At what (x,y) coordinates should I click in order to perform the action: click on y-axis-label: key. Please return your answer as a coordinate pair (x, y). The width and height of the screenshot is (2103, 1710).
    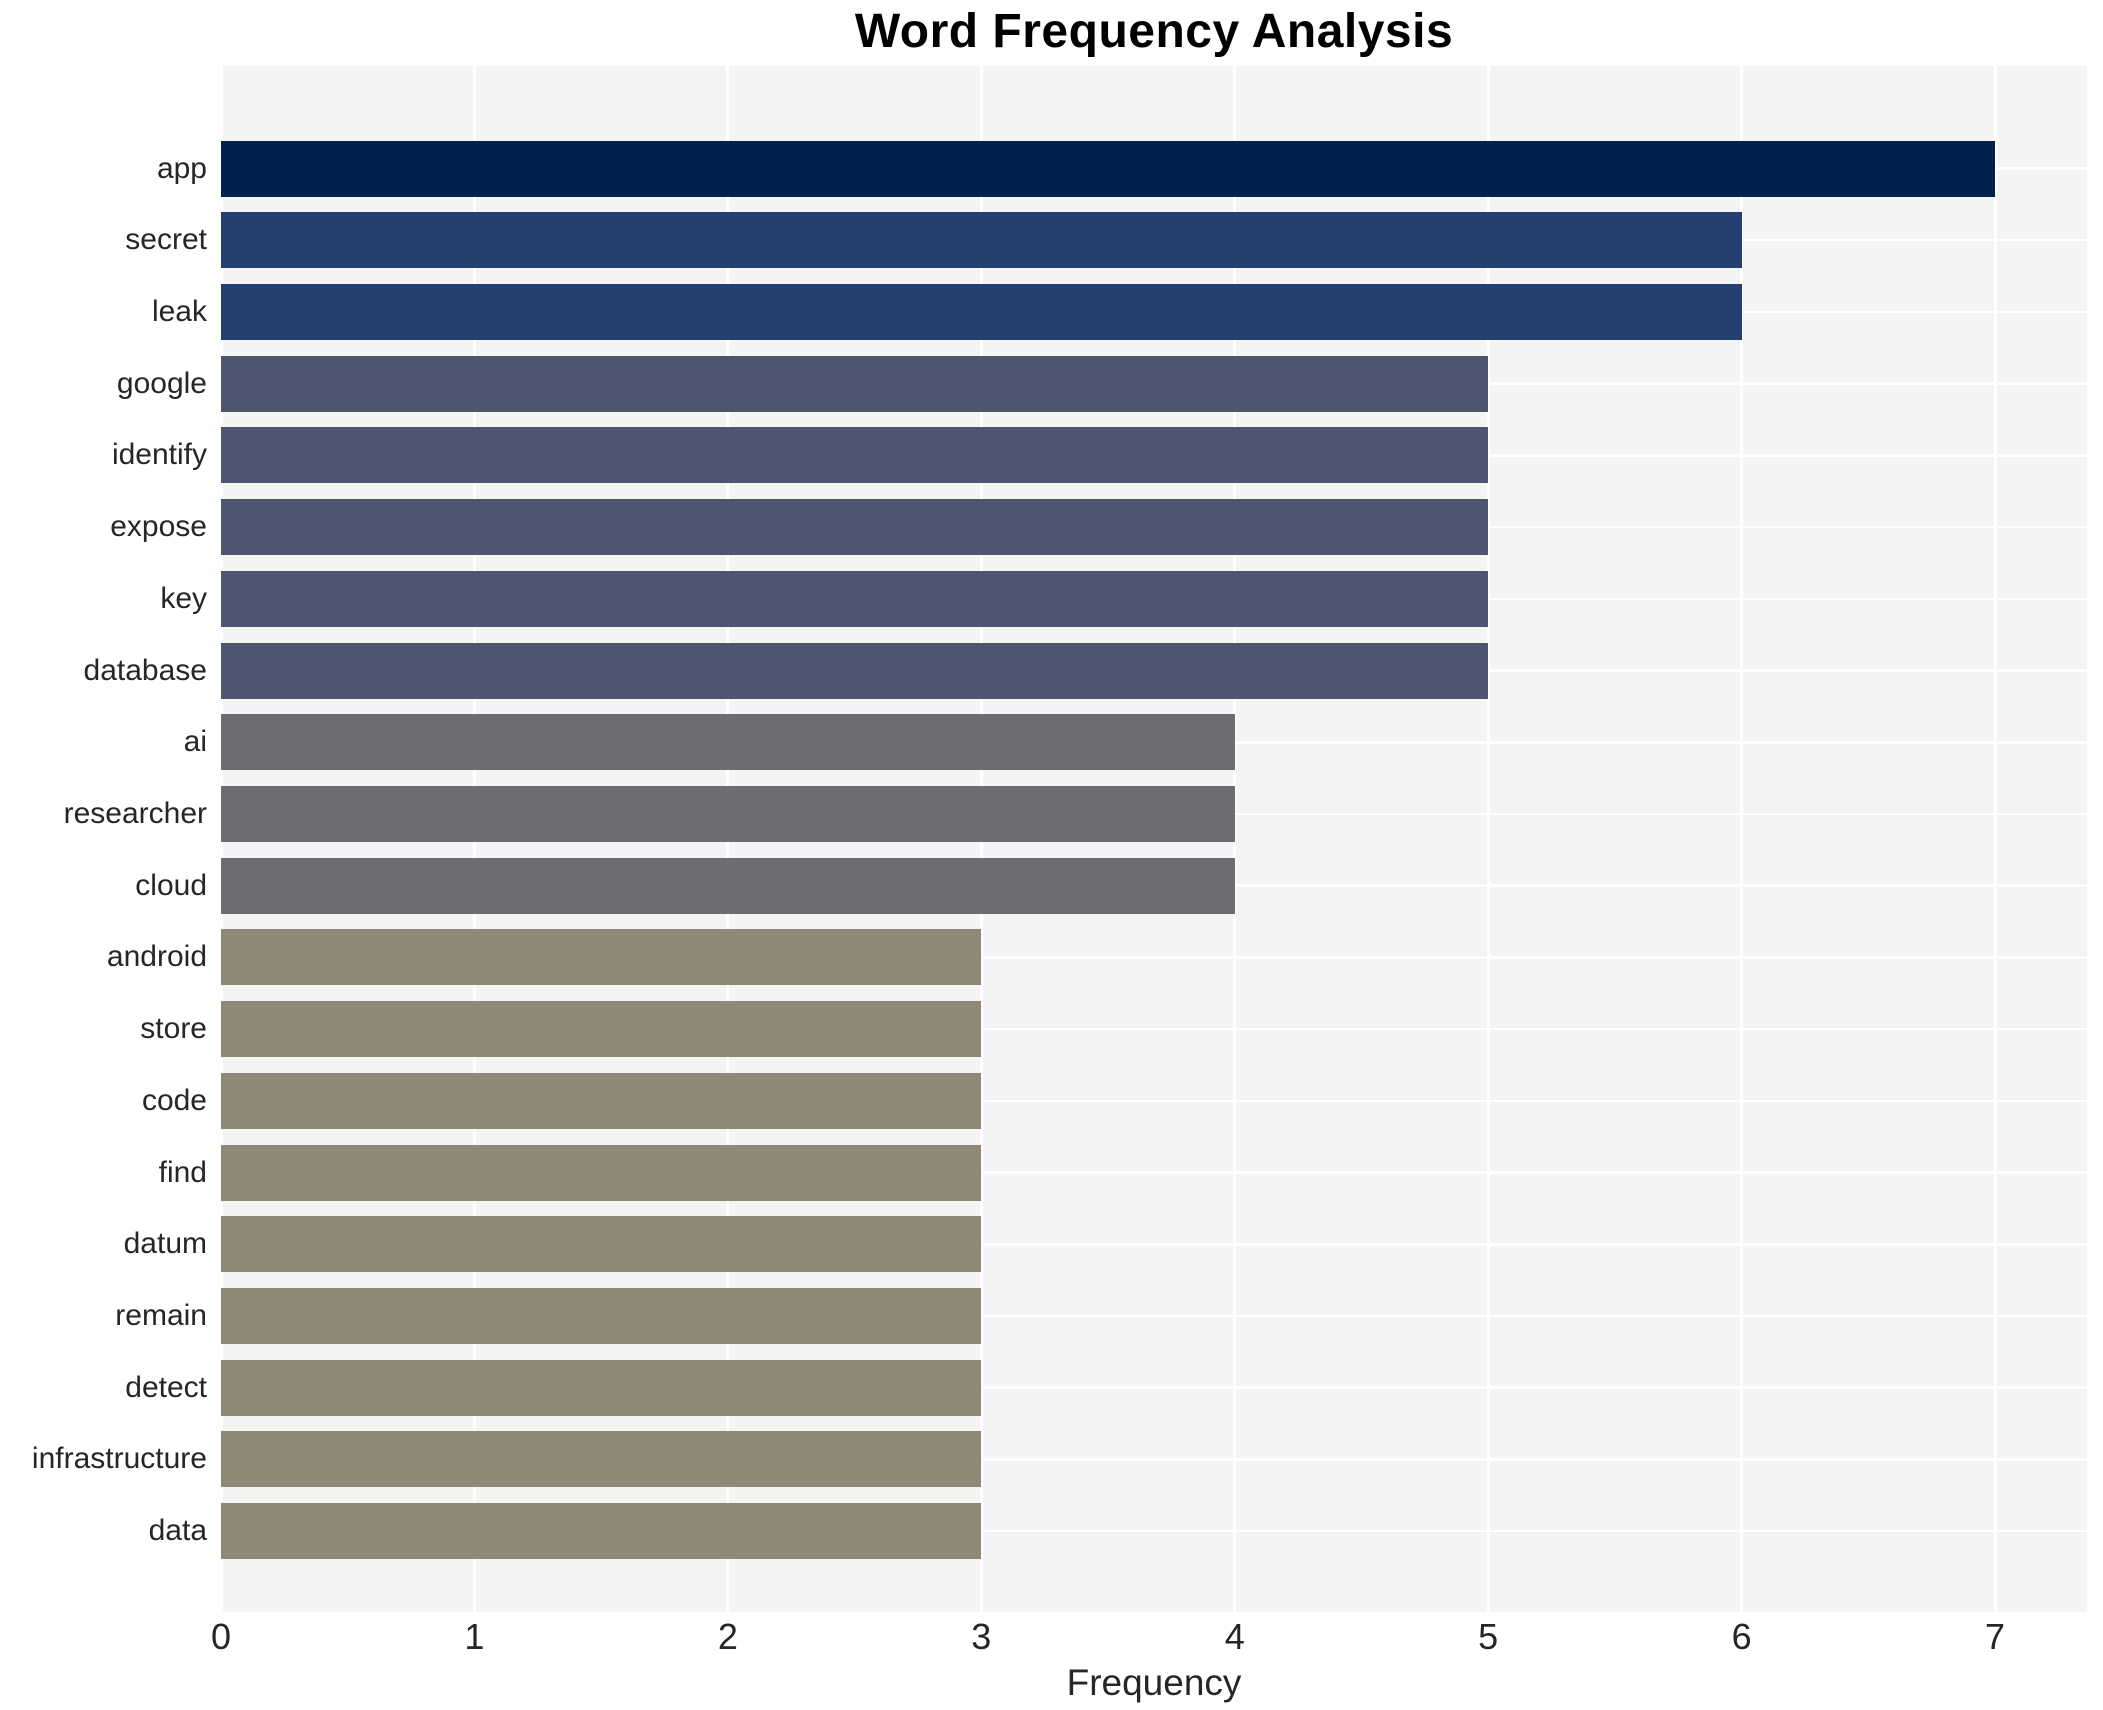
    Looking at the image, I should click on (183, 598).